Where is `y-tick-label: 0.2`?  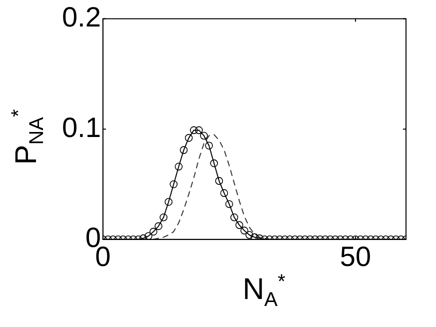
y-tick-label: 0.2 is located at coordinates (81, 17).